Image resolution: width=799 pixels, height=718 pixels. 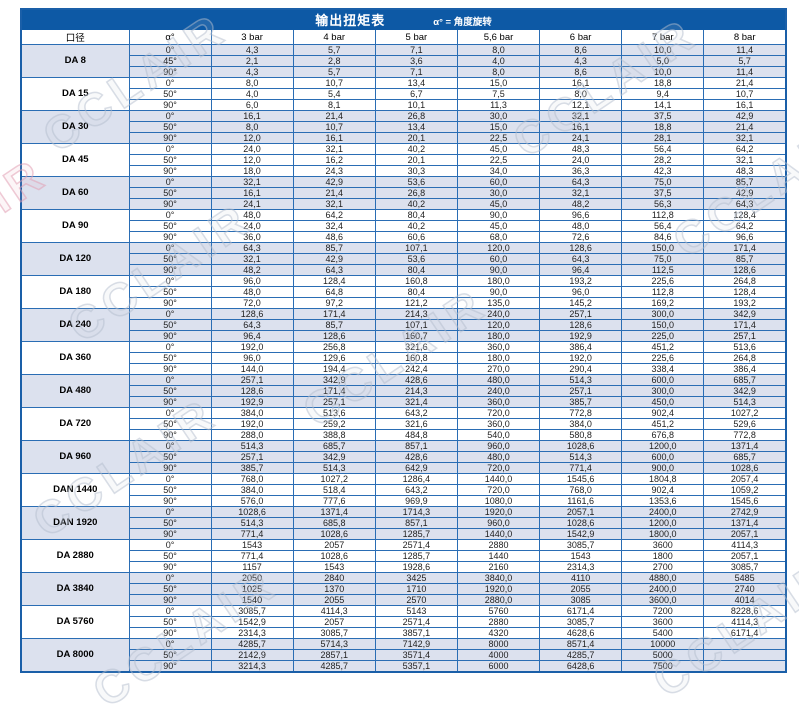 I want to click on torque-value-cell: 2880, so click(x=498, y=545).